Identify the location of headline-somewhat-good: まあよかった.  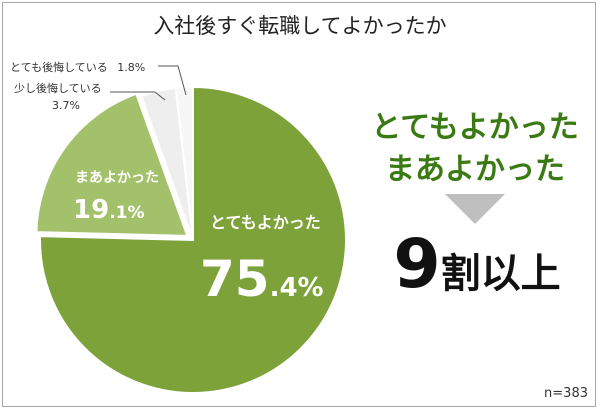
(475, 170).